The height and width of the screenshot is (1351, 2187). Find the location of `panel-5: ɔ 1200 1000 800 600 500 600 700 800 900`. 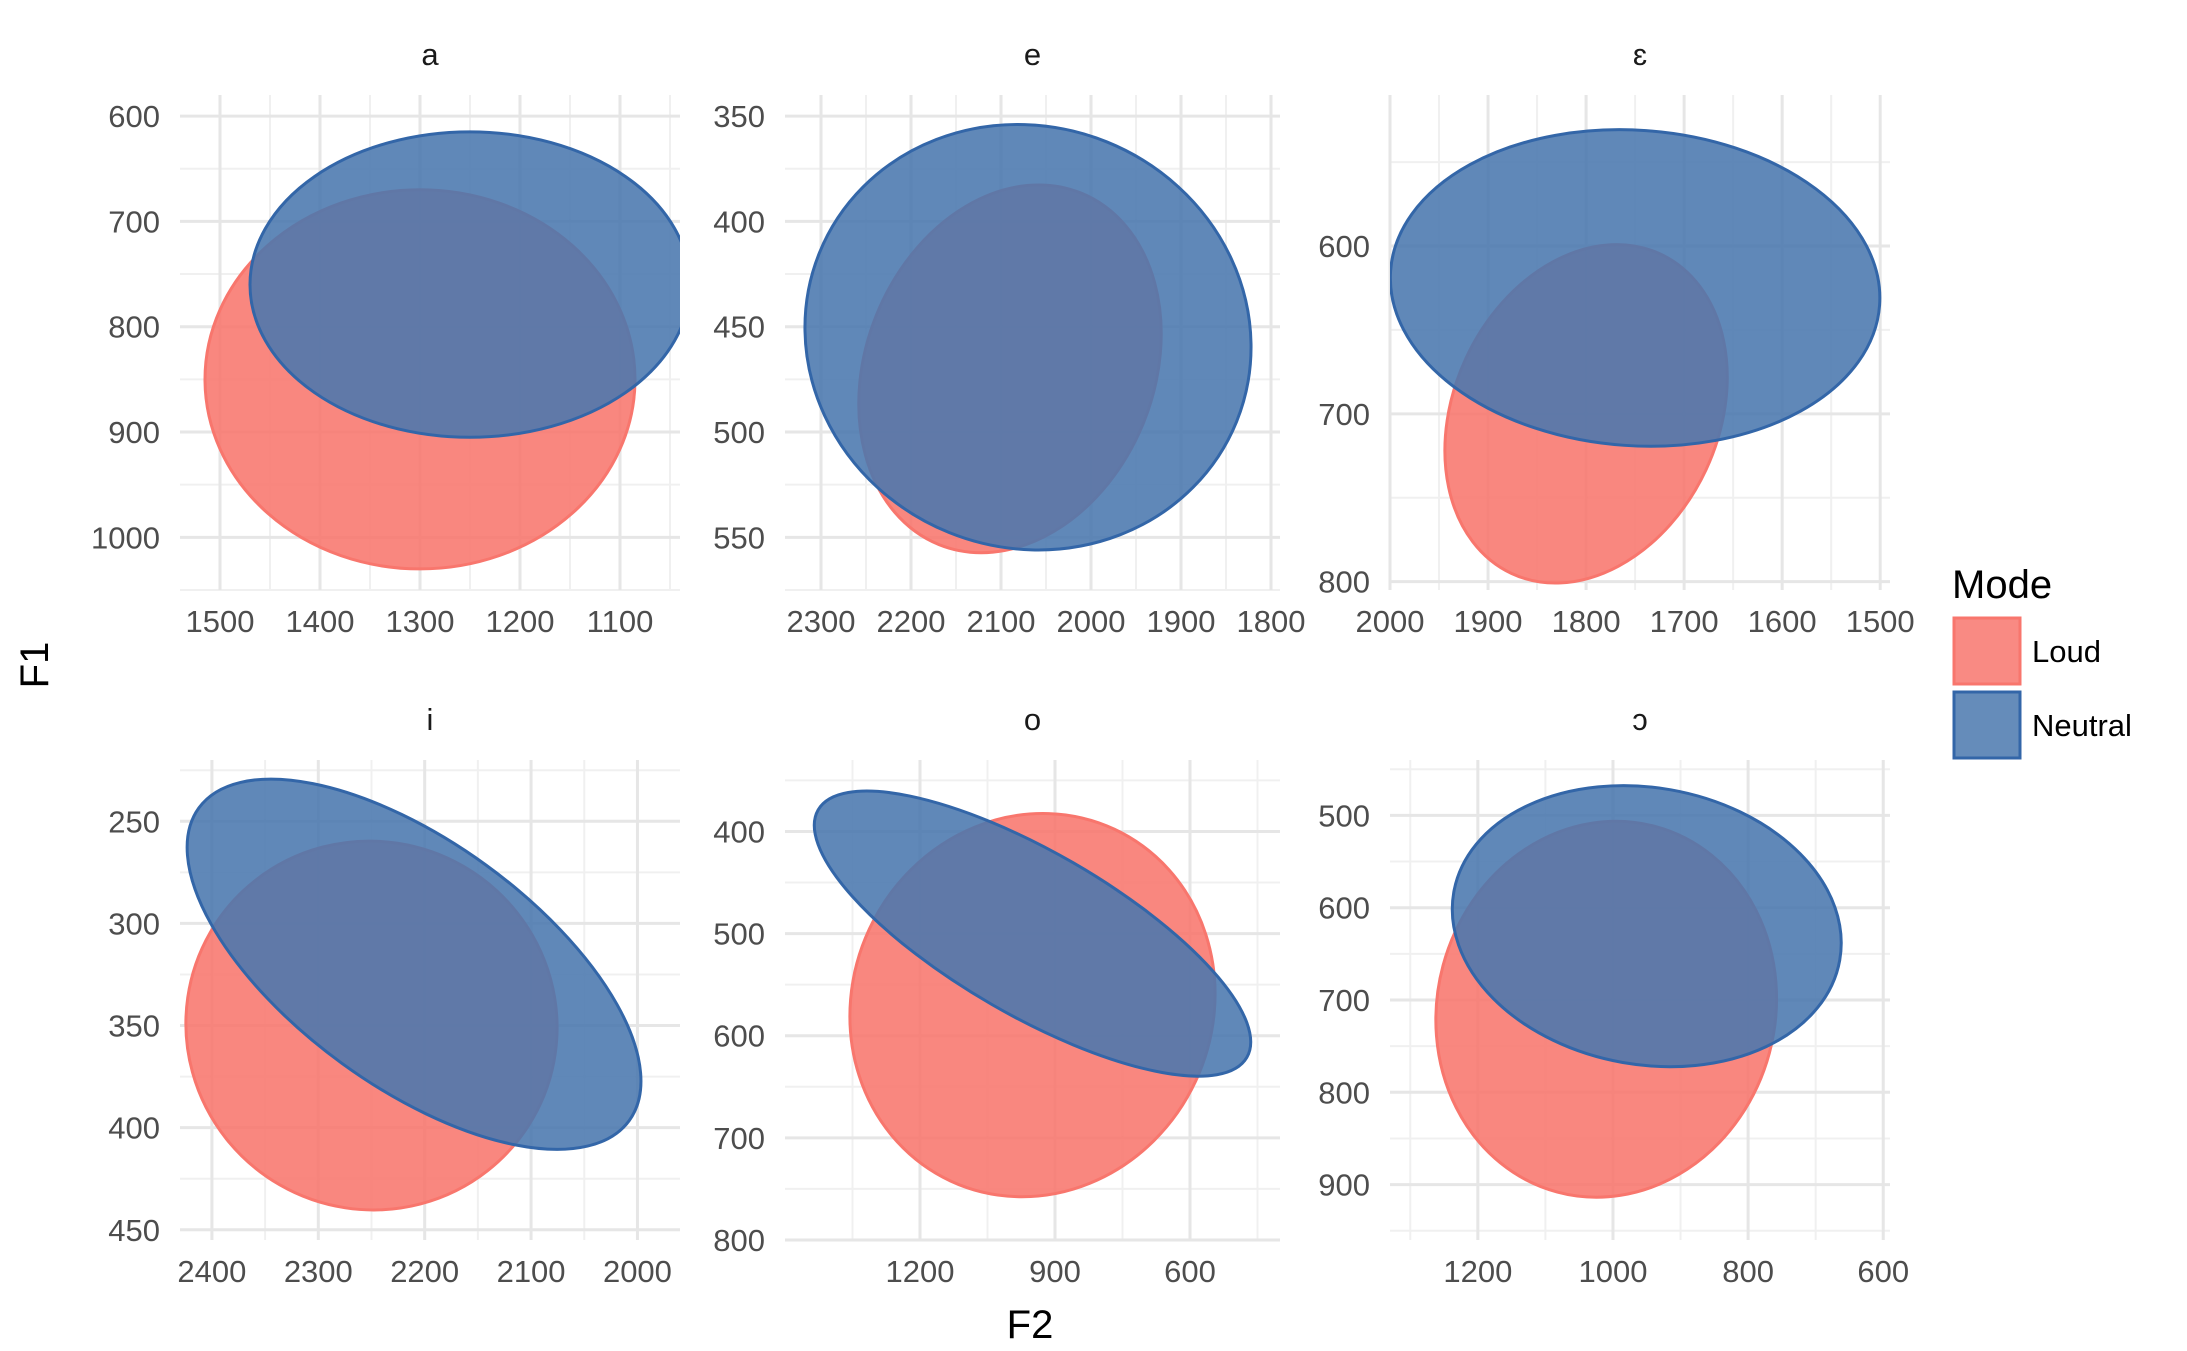

panel-5: ɔ 1200 1000 800 600 500 600 700 800 900 is located at coordinates (1613, 995).